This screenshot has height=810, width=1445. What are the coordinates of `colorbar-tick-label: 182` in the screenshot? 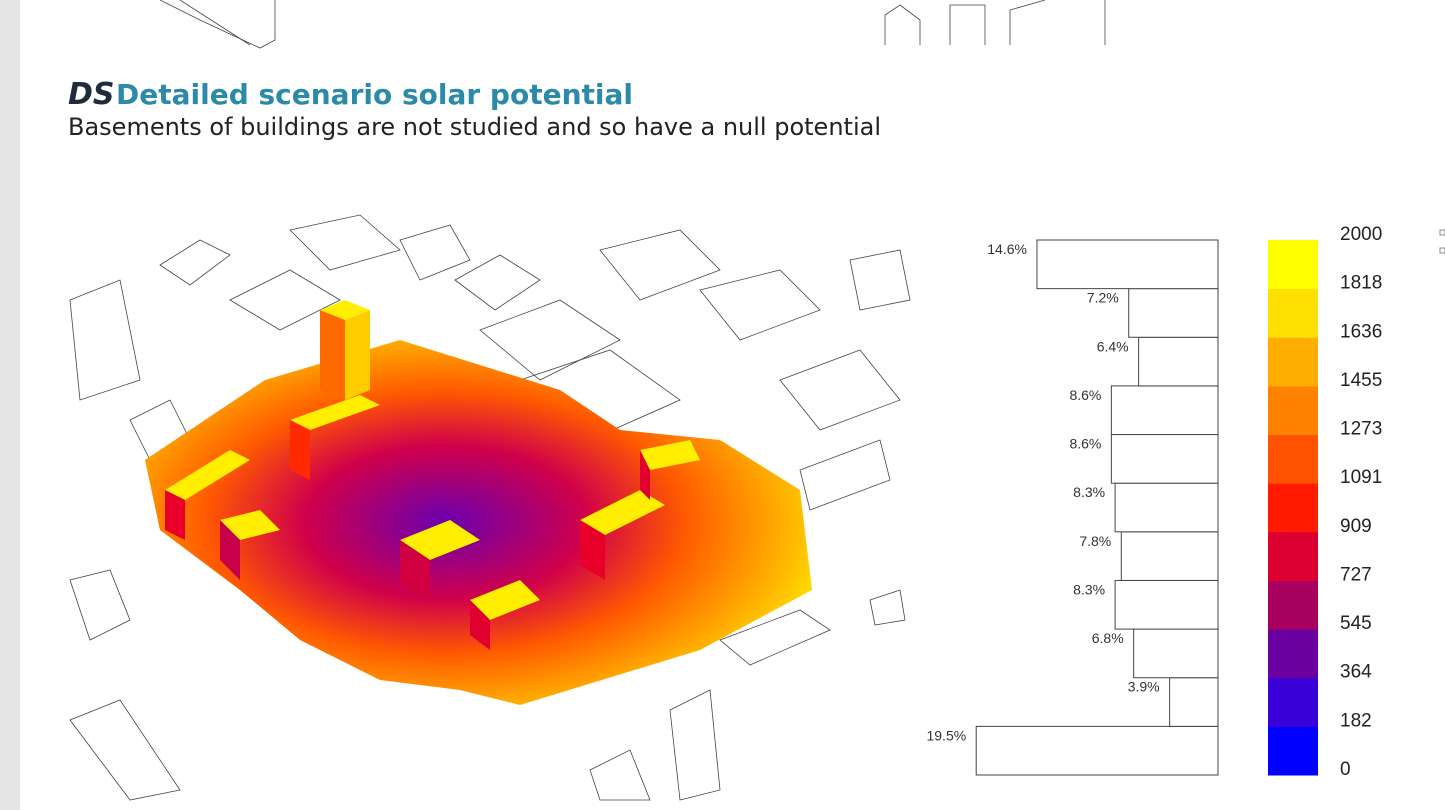 It's located at (1356, 720).